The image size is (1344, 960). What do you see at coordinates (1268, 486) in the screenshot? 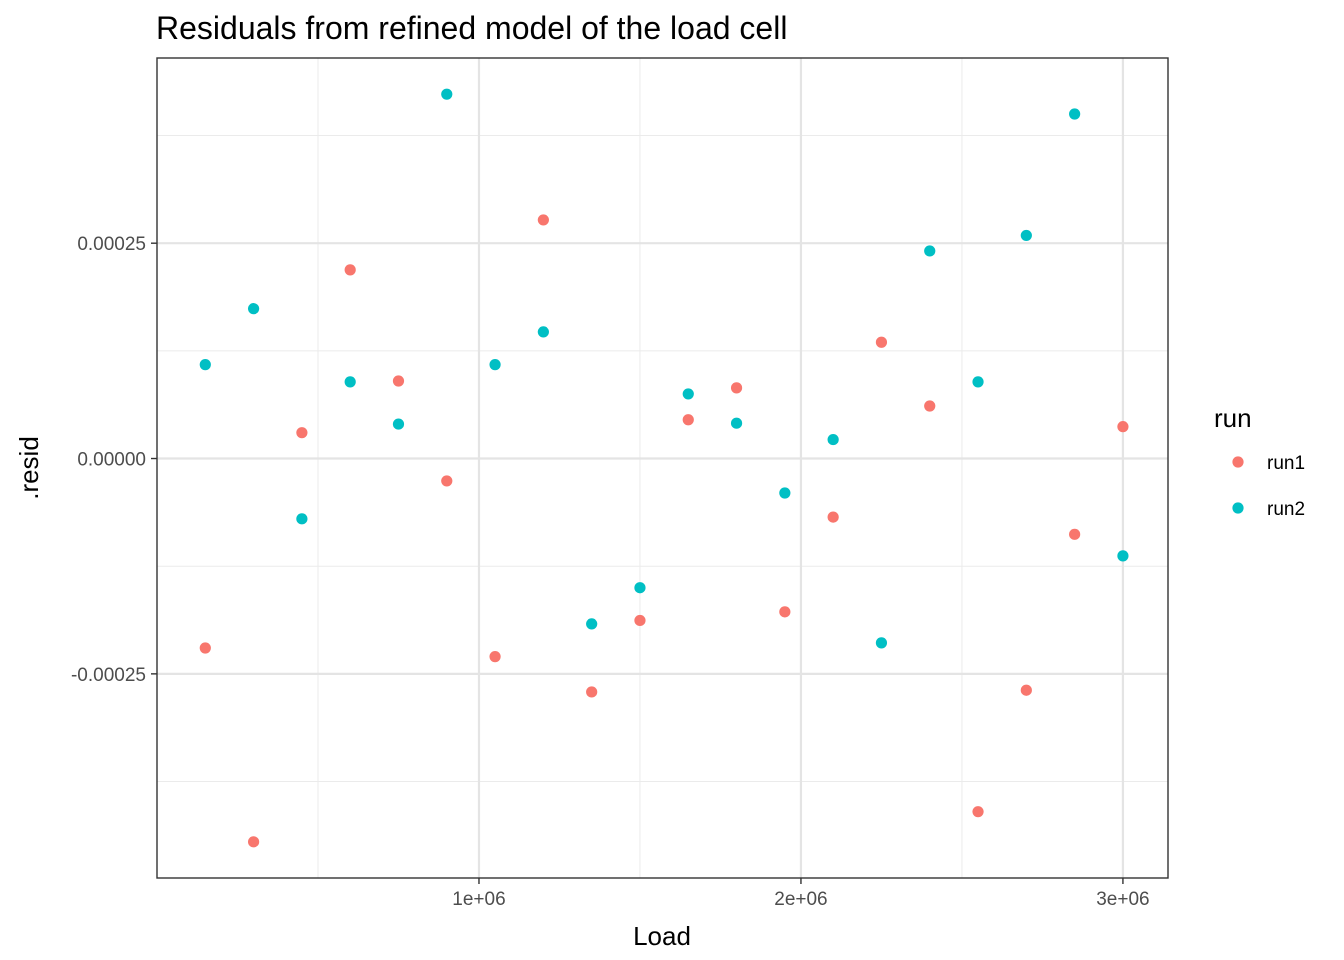
I see `legend-items: run1 run2` at bounding box center [1268, 486].